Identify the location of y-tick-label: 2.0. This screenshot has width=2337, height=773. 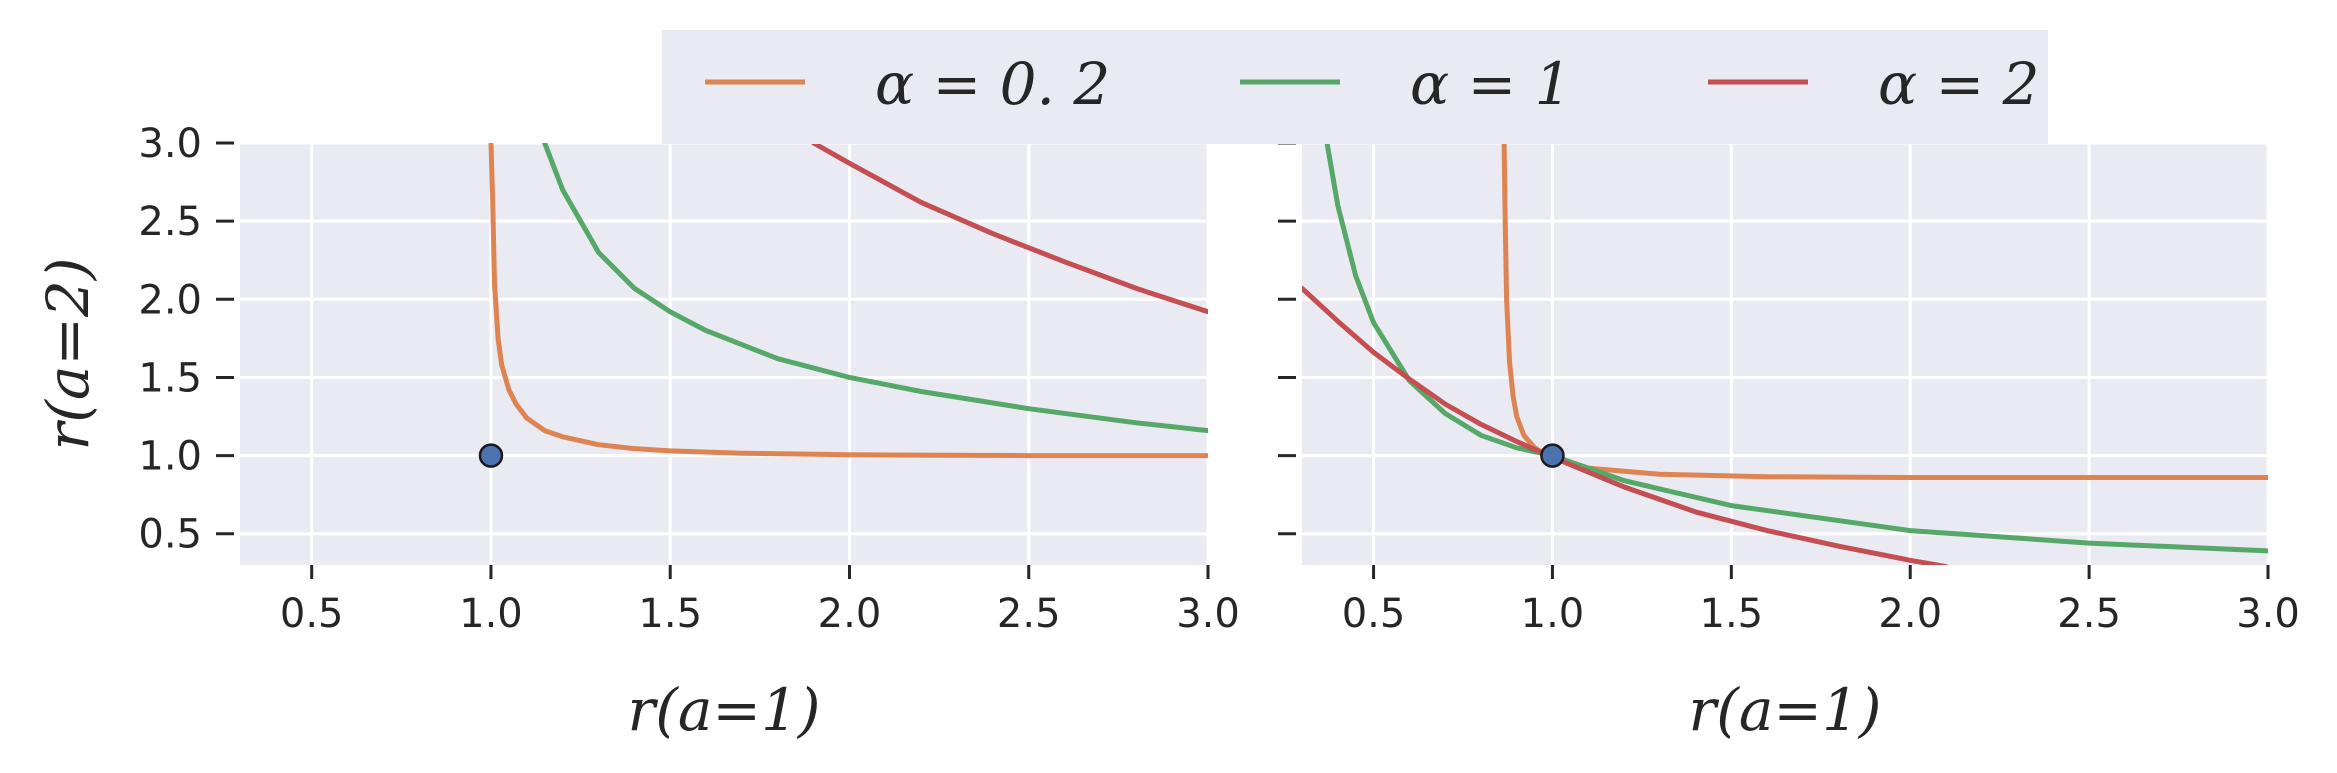
(170, 300).